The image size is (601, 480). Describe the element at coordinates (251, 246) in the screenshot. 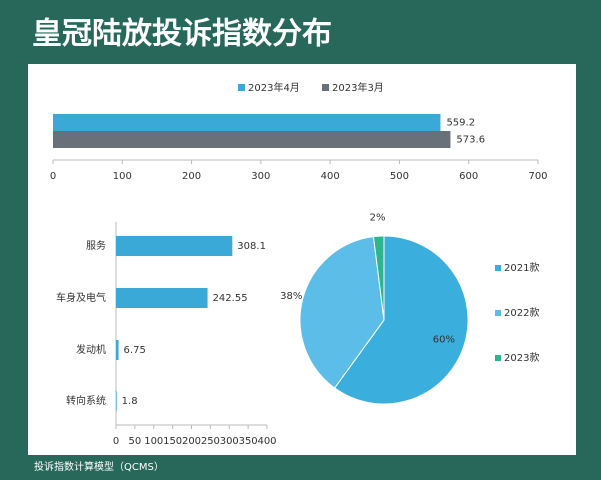

I see `value-label: 308.1` at that location.